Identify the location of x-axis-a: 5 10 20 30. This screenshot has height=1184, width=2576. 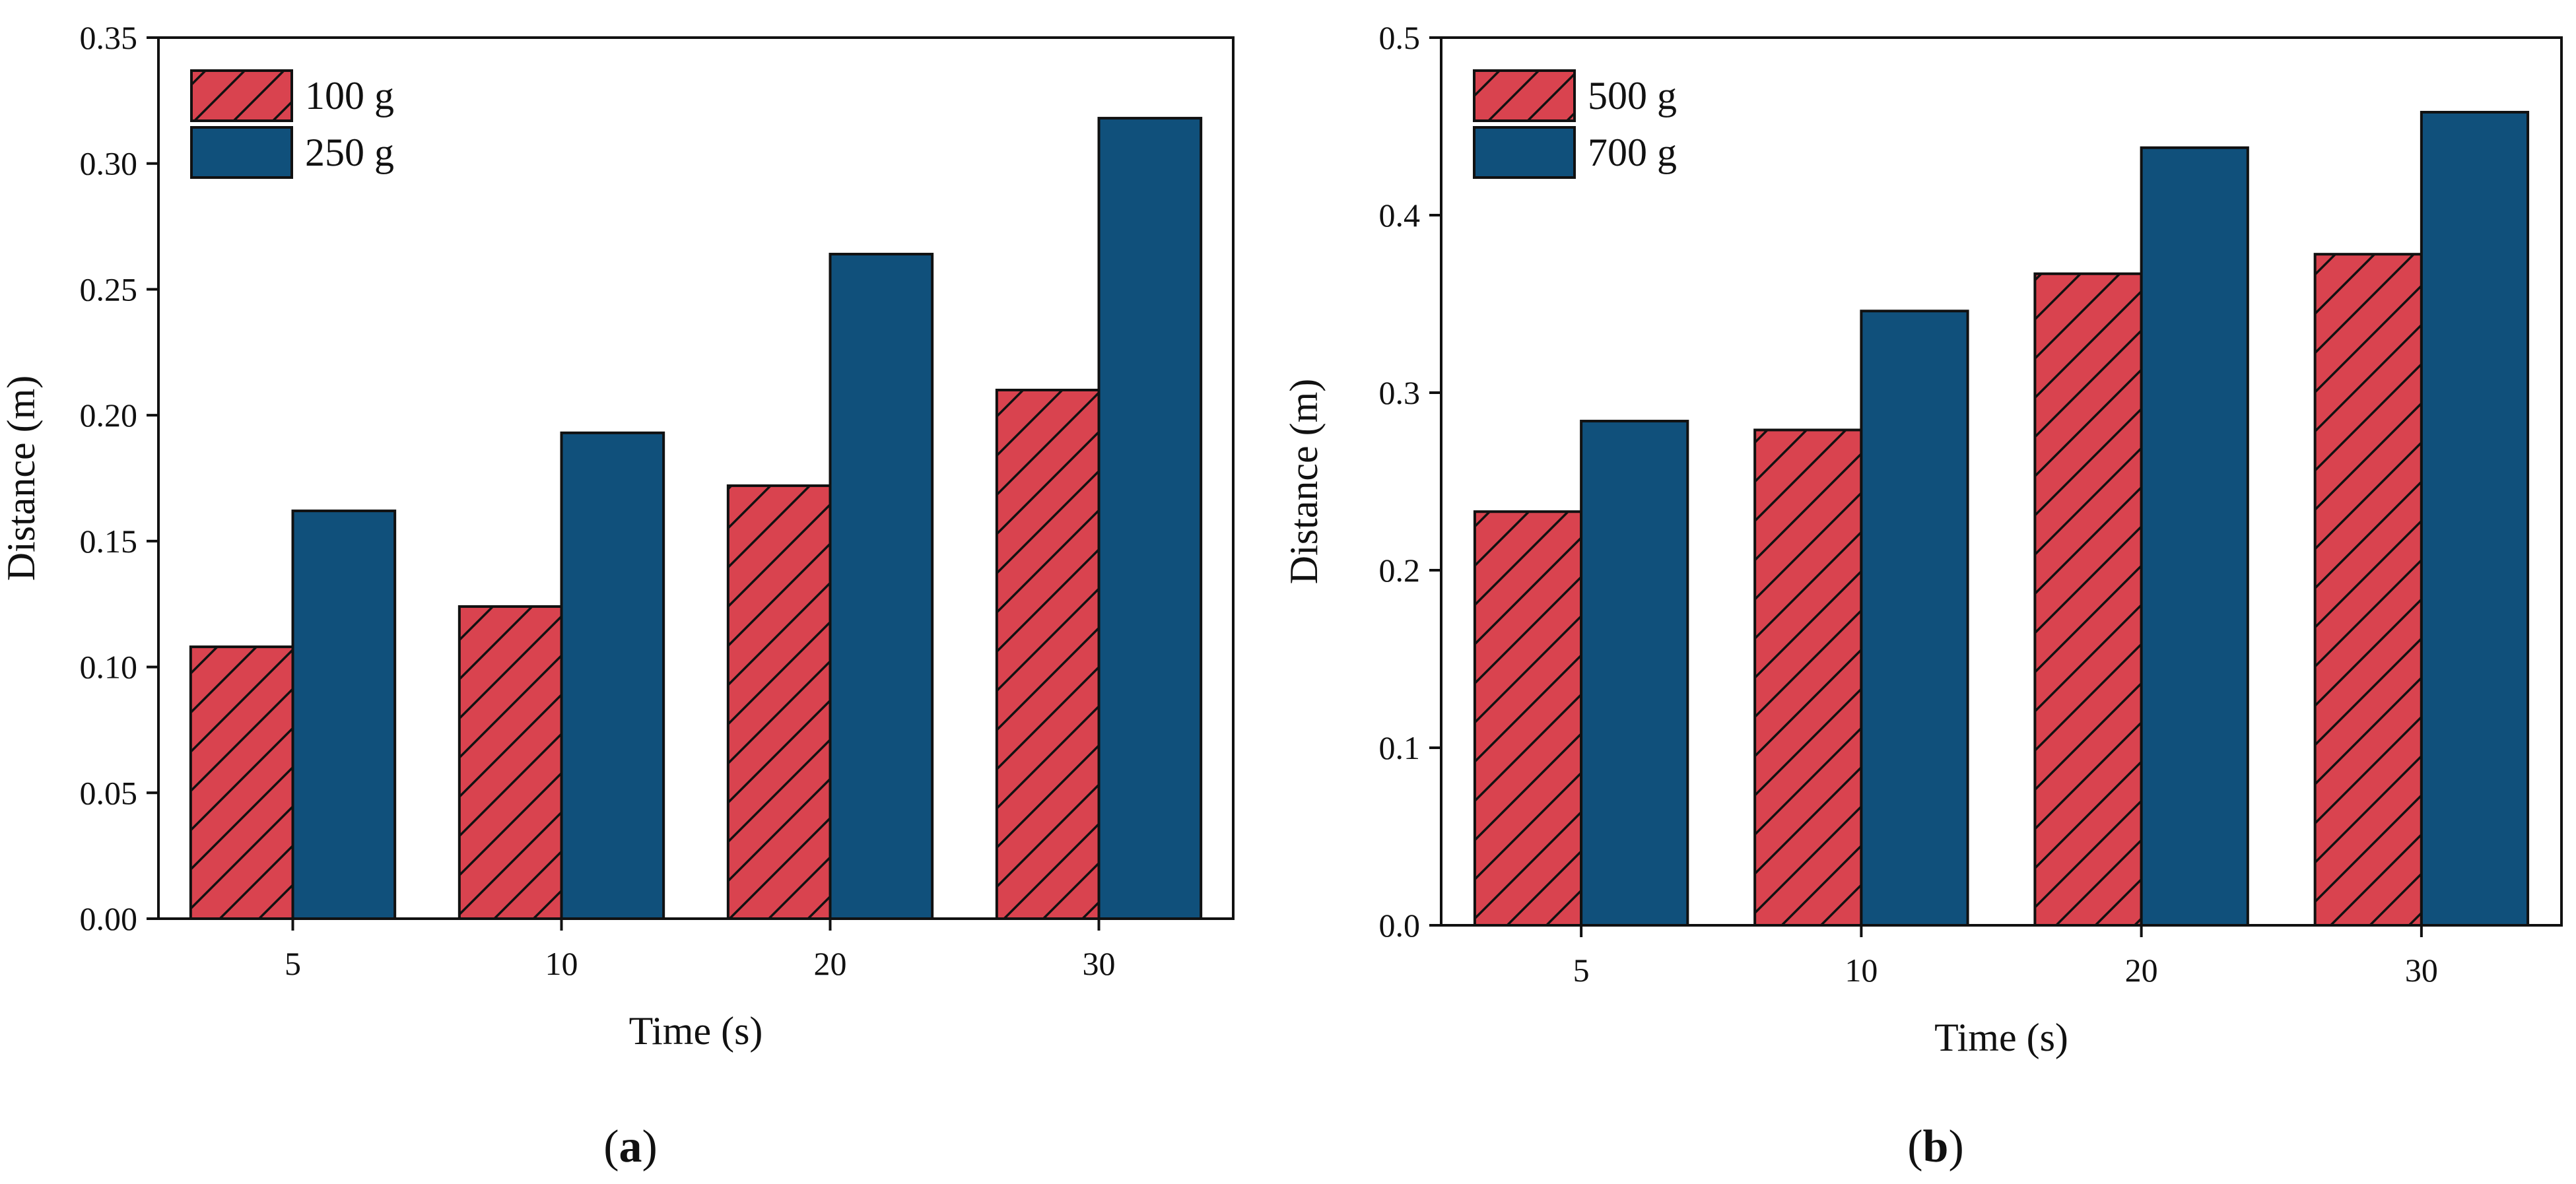
(701, 950).